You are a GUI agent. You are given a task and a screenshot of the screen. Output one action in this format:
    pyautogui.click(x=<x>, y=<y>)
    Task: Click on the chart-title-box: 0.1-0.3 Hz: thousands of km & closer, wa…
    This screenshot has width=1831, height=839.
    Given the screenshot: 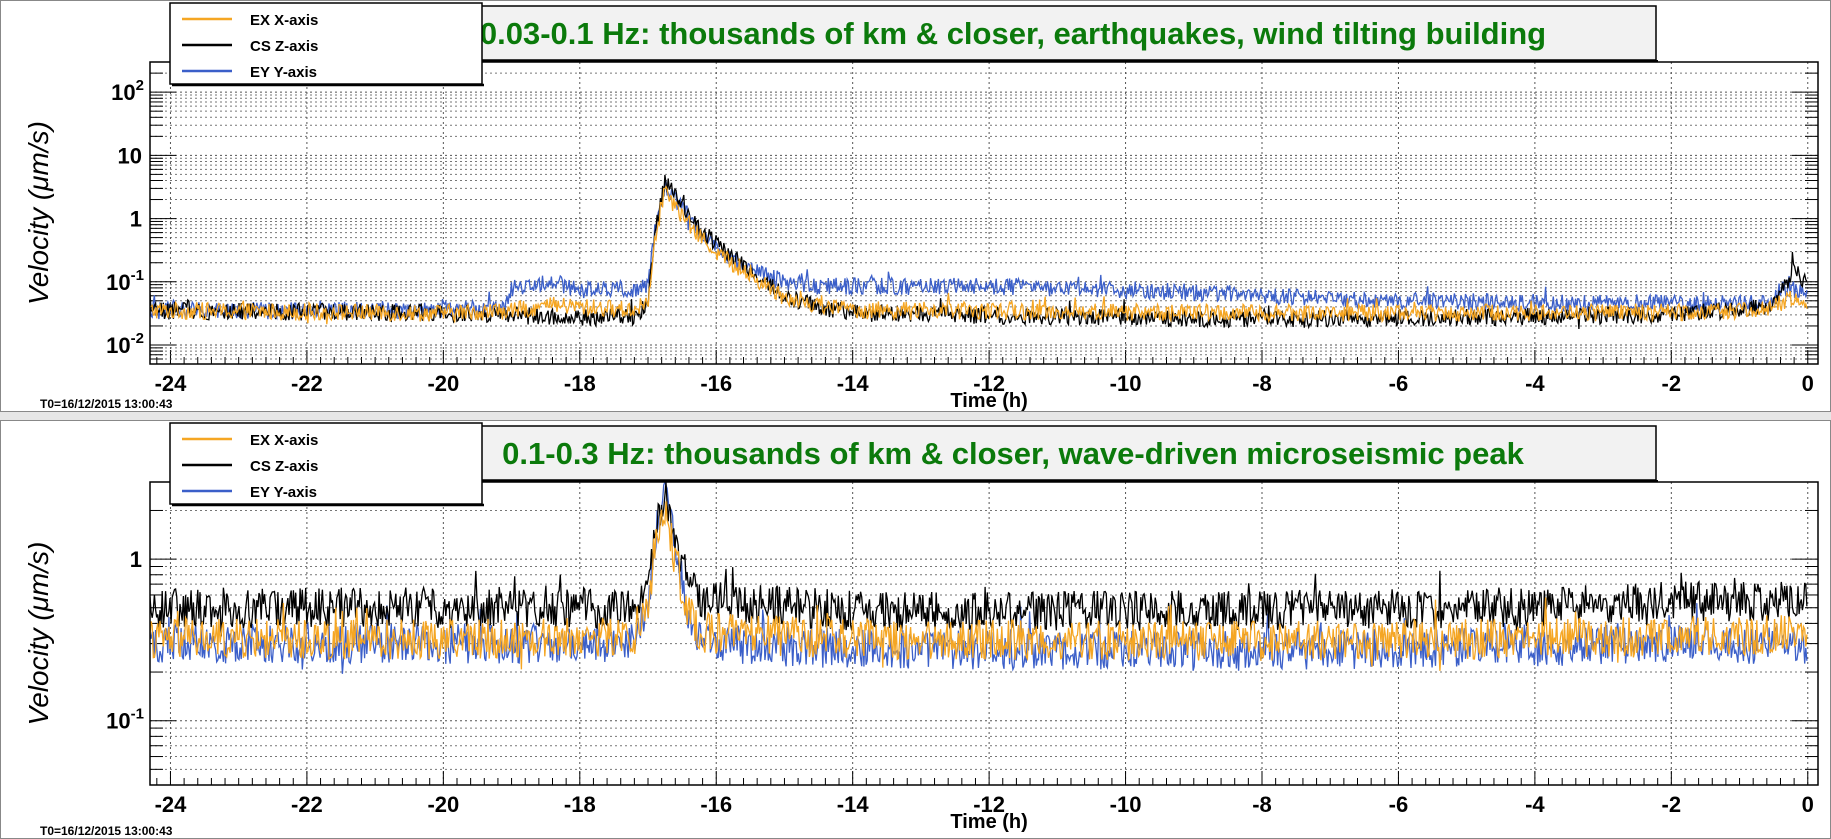 What is the action you would take?
    pyautogui.click(x=1013, y=453)
    